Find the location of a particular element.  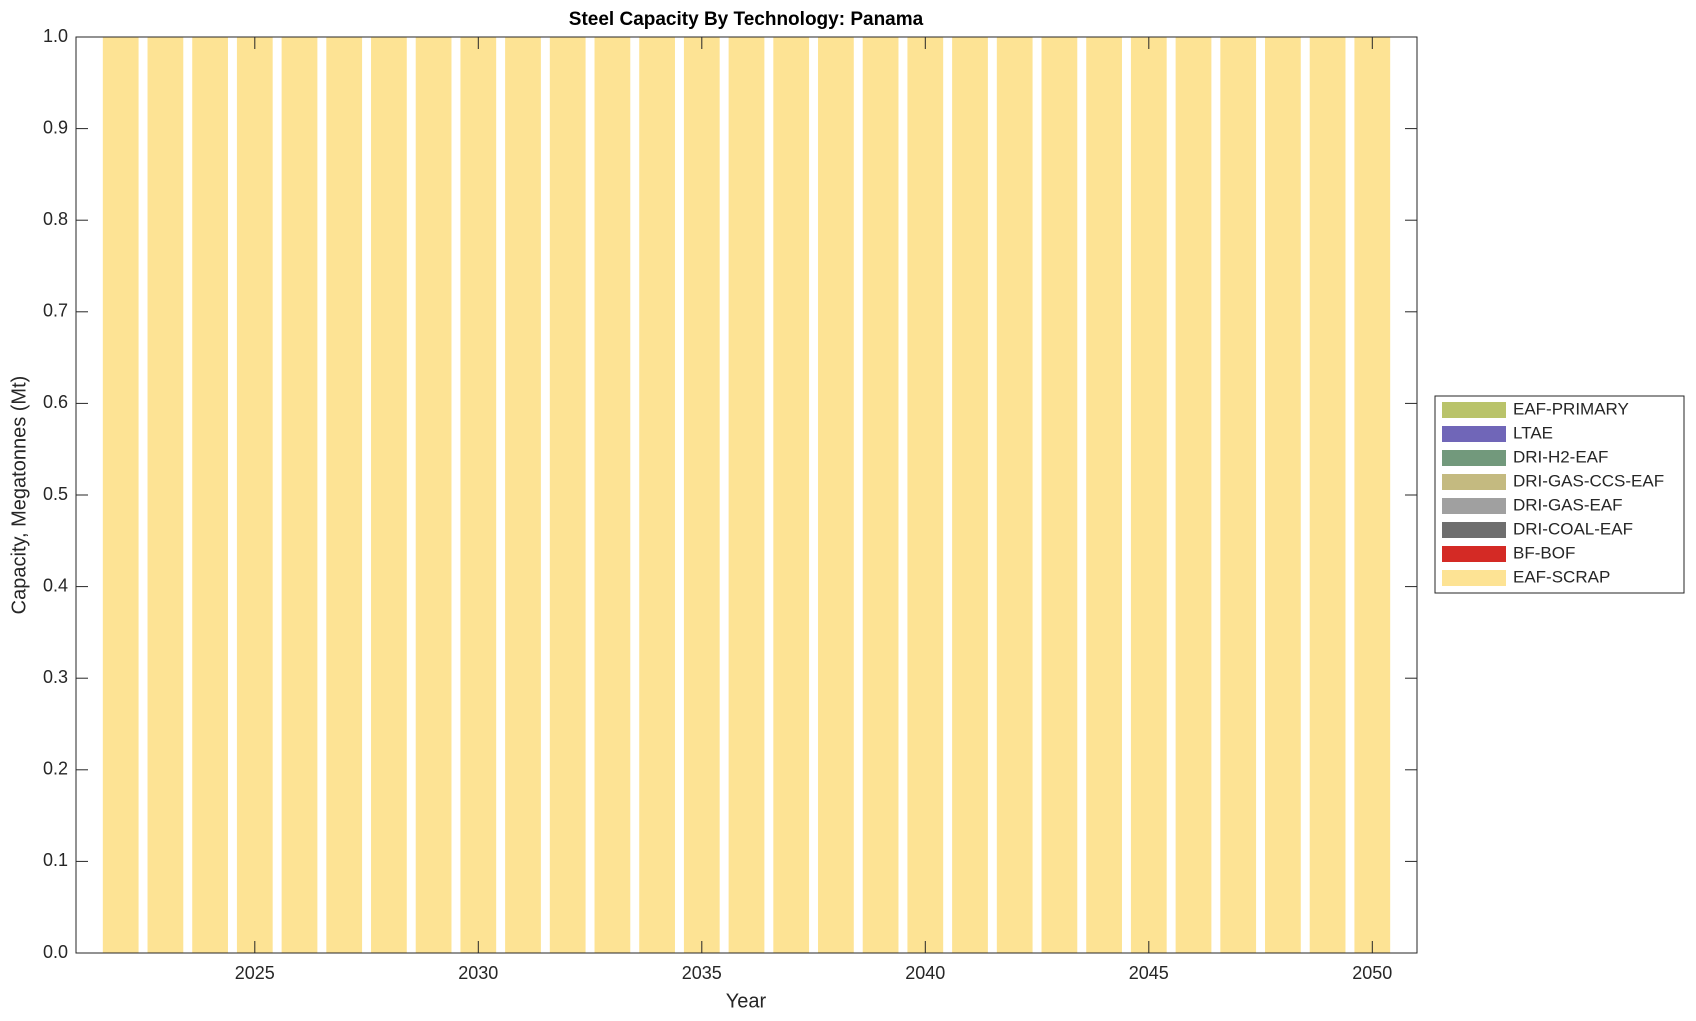

legend-label: EAF-PRIMARY is located at coordinates (1571, 408).